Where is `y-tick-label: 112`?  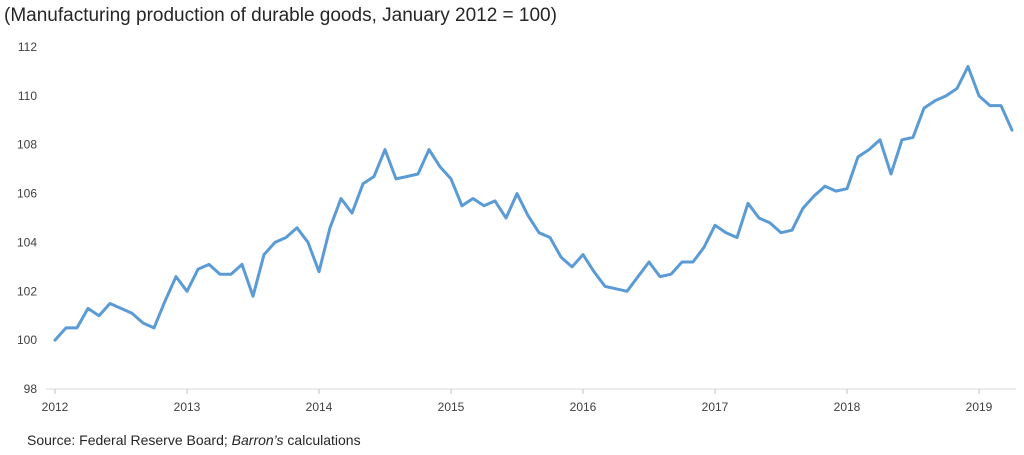
y-tick-label: 112 is located at coordinates (27, 47).